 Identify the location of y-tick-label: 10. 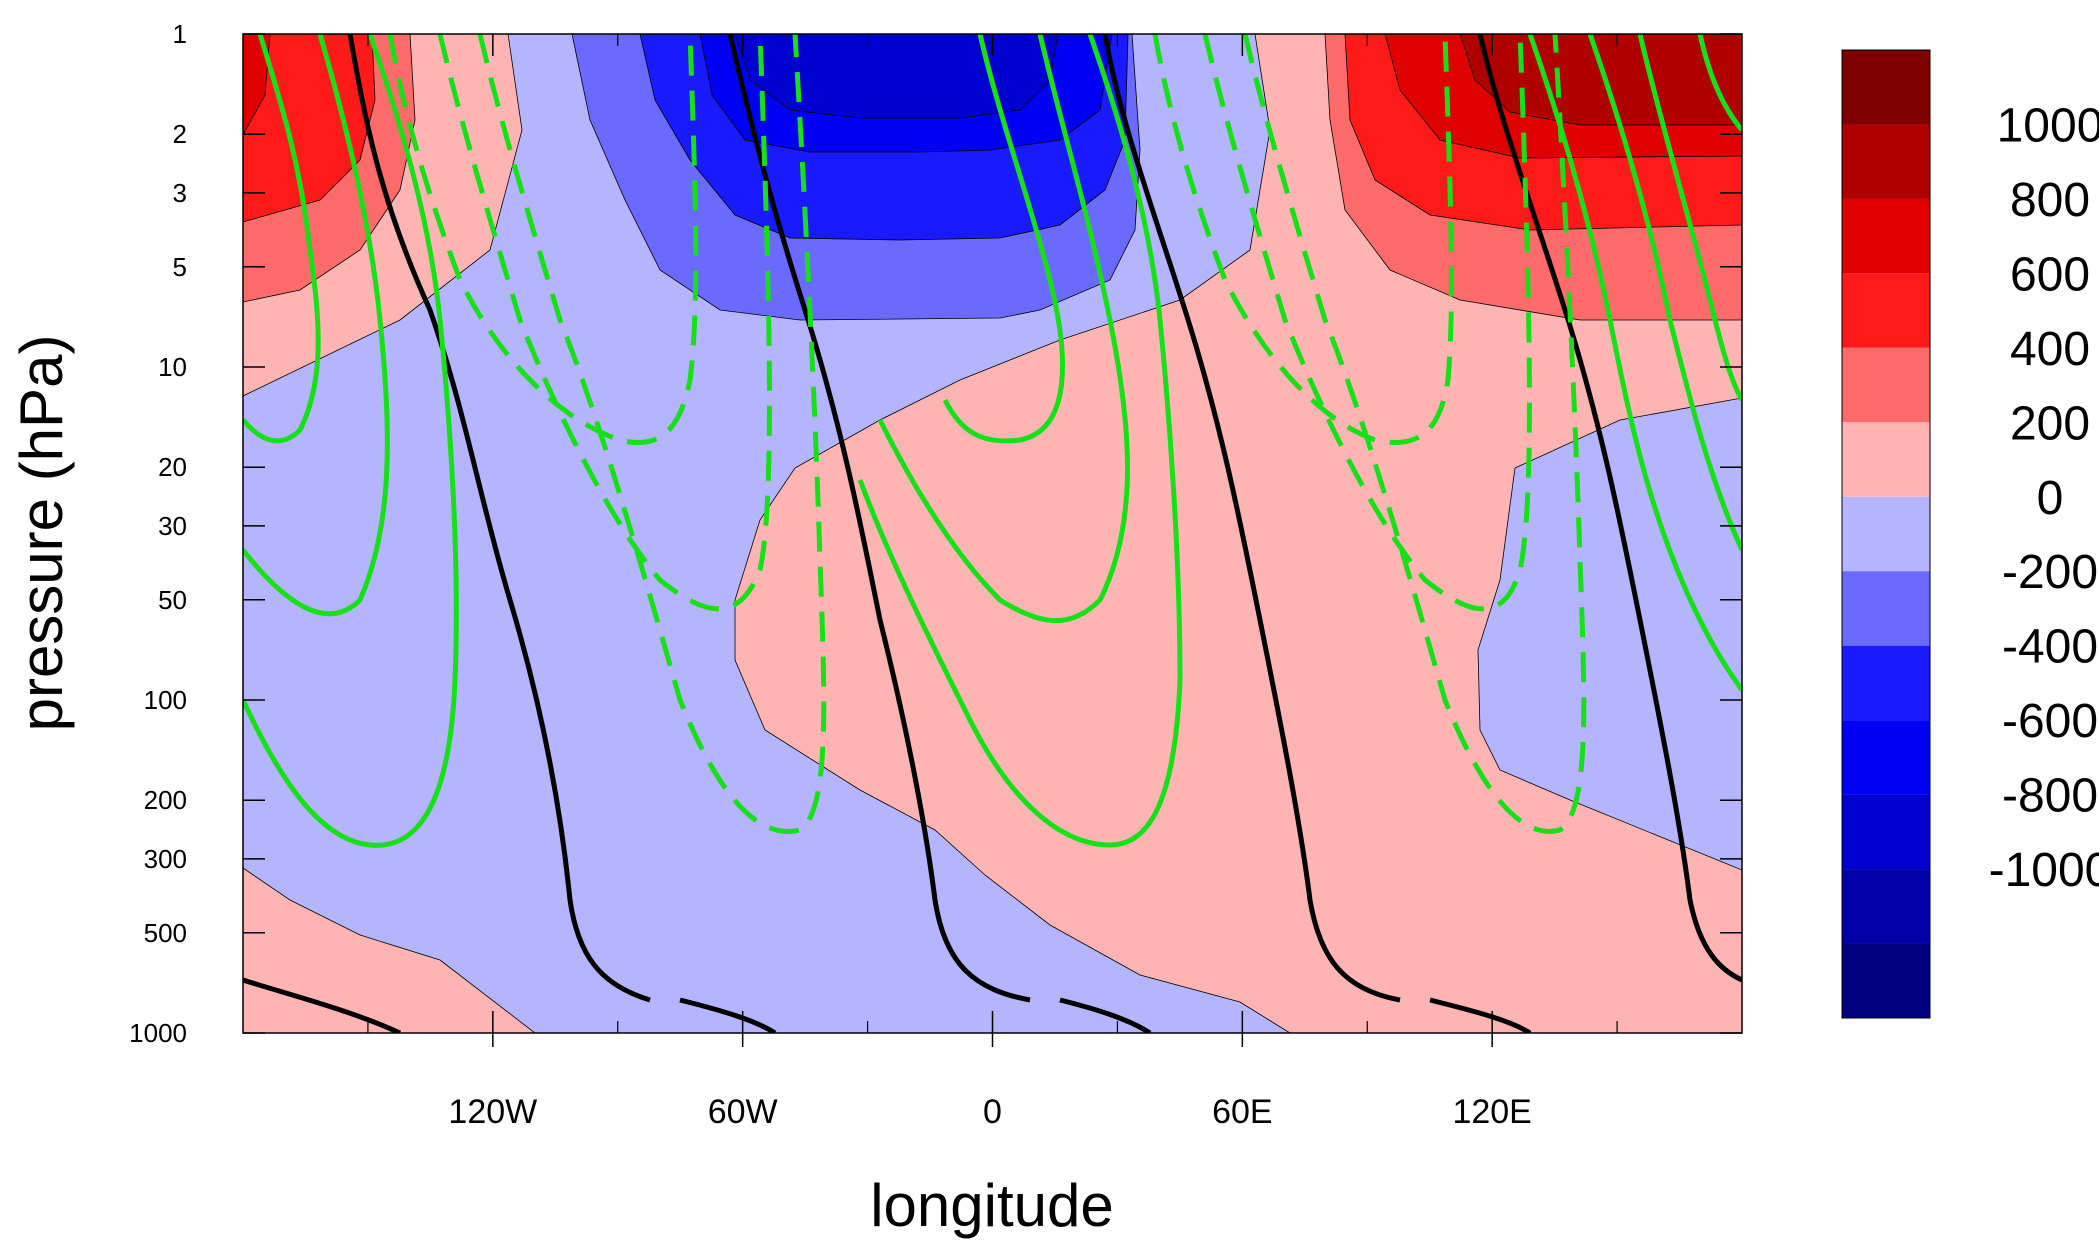
(172, 367).